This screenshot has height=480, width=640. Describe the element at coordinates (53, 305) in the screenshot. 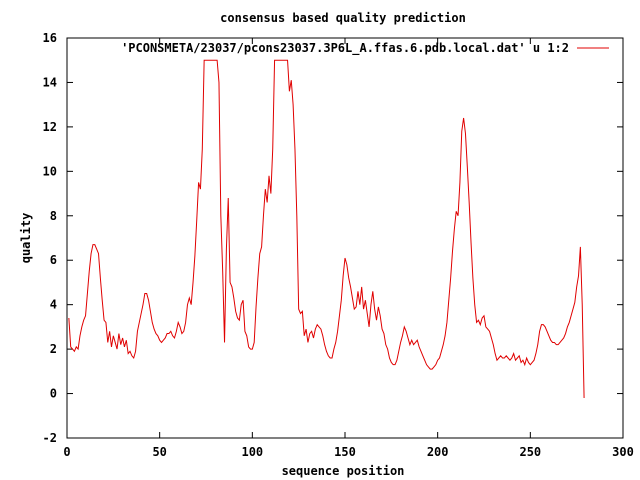

I see `y-tick-label: 4` at that location.